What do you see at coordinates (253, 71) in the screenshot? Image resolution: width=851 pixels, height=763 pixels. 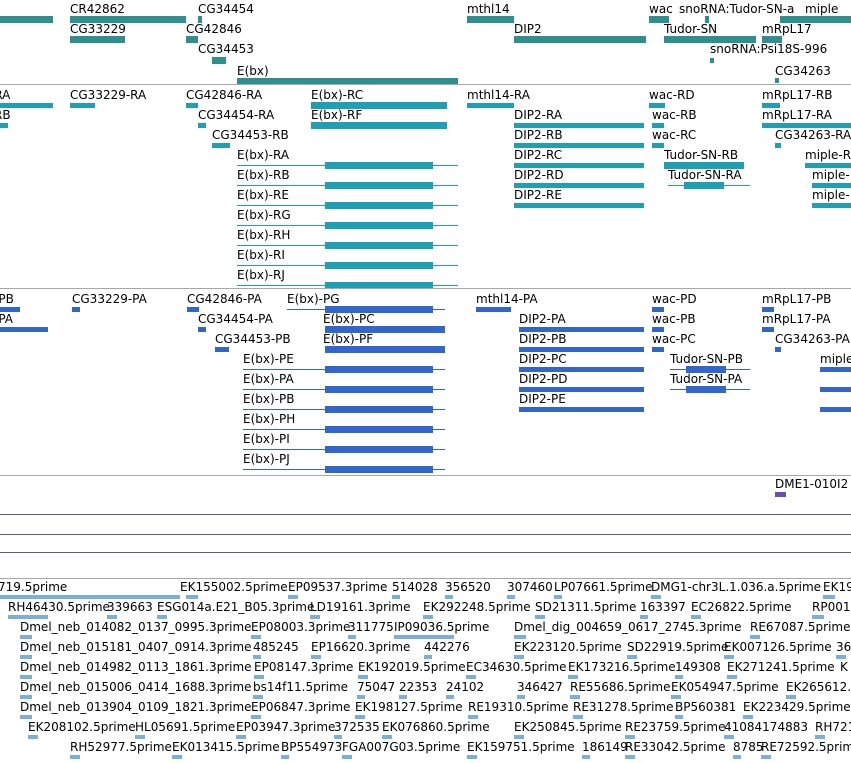 I see `genes-feature-label: E(bx)` at bounding box center [253, 71].